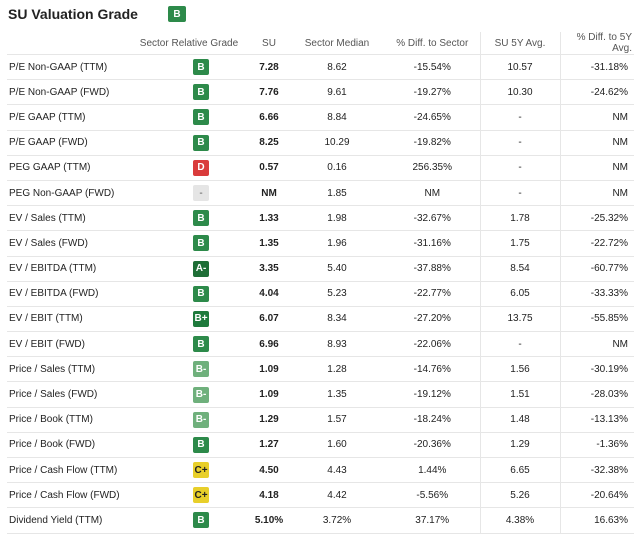 The height and width of the screenshot is (534, 640). Describe the element at coordinates (68, 369) in the screenshot. I see `metric-label: Price / Sales (TTM)` at that location.